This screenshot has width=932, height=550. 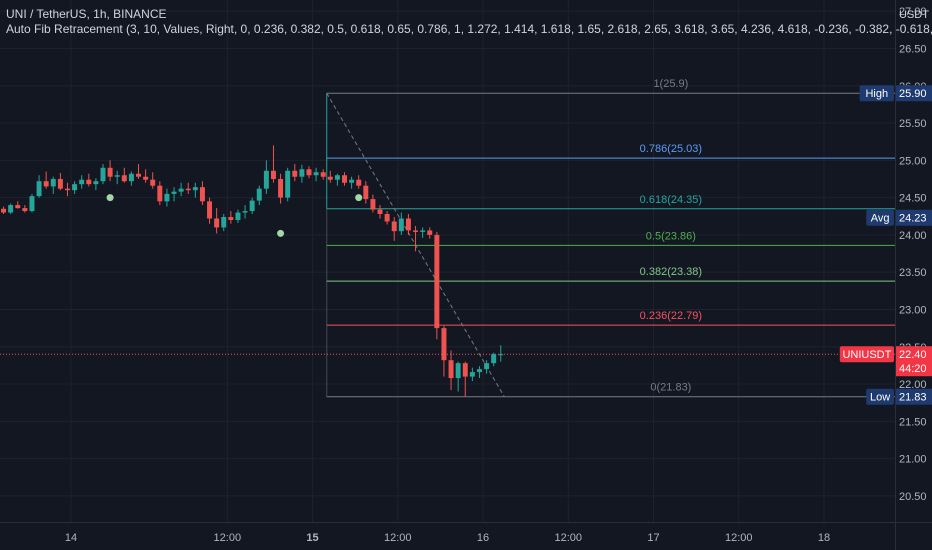 What do you see at coordinates (913, 12) in the screenshot?
I see `price-tick-label: 27.00` at bounding box center [913, 12].